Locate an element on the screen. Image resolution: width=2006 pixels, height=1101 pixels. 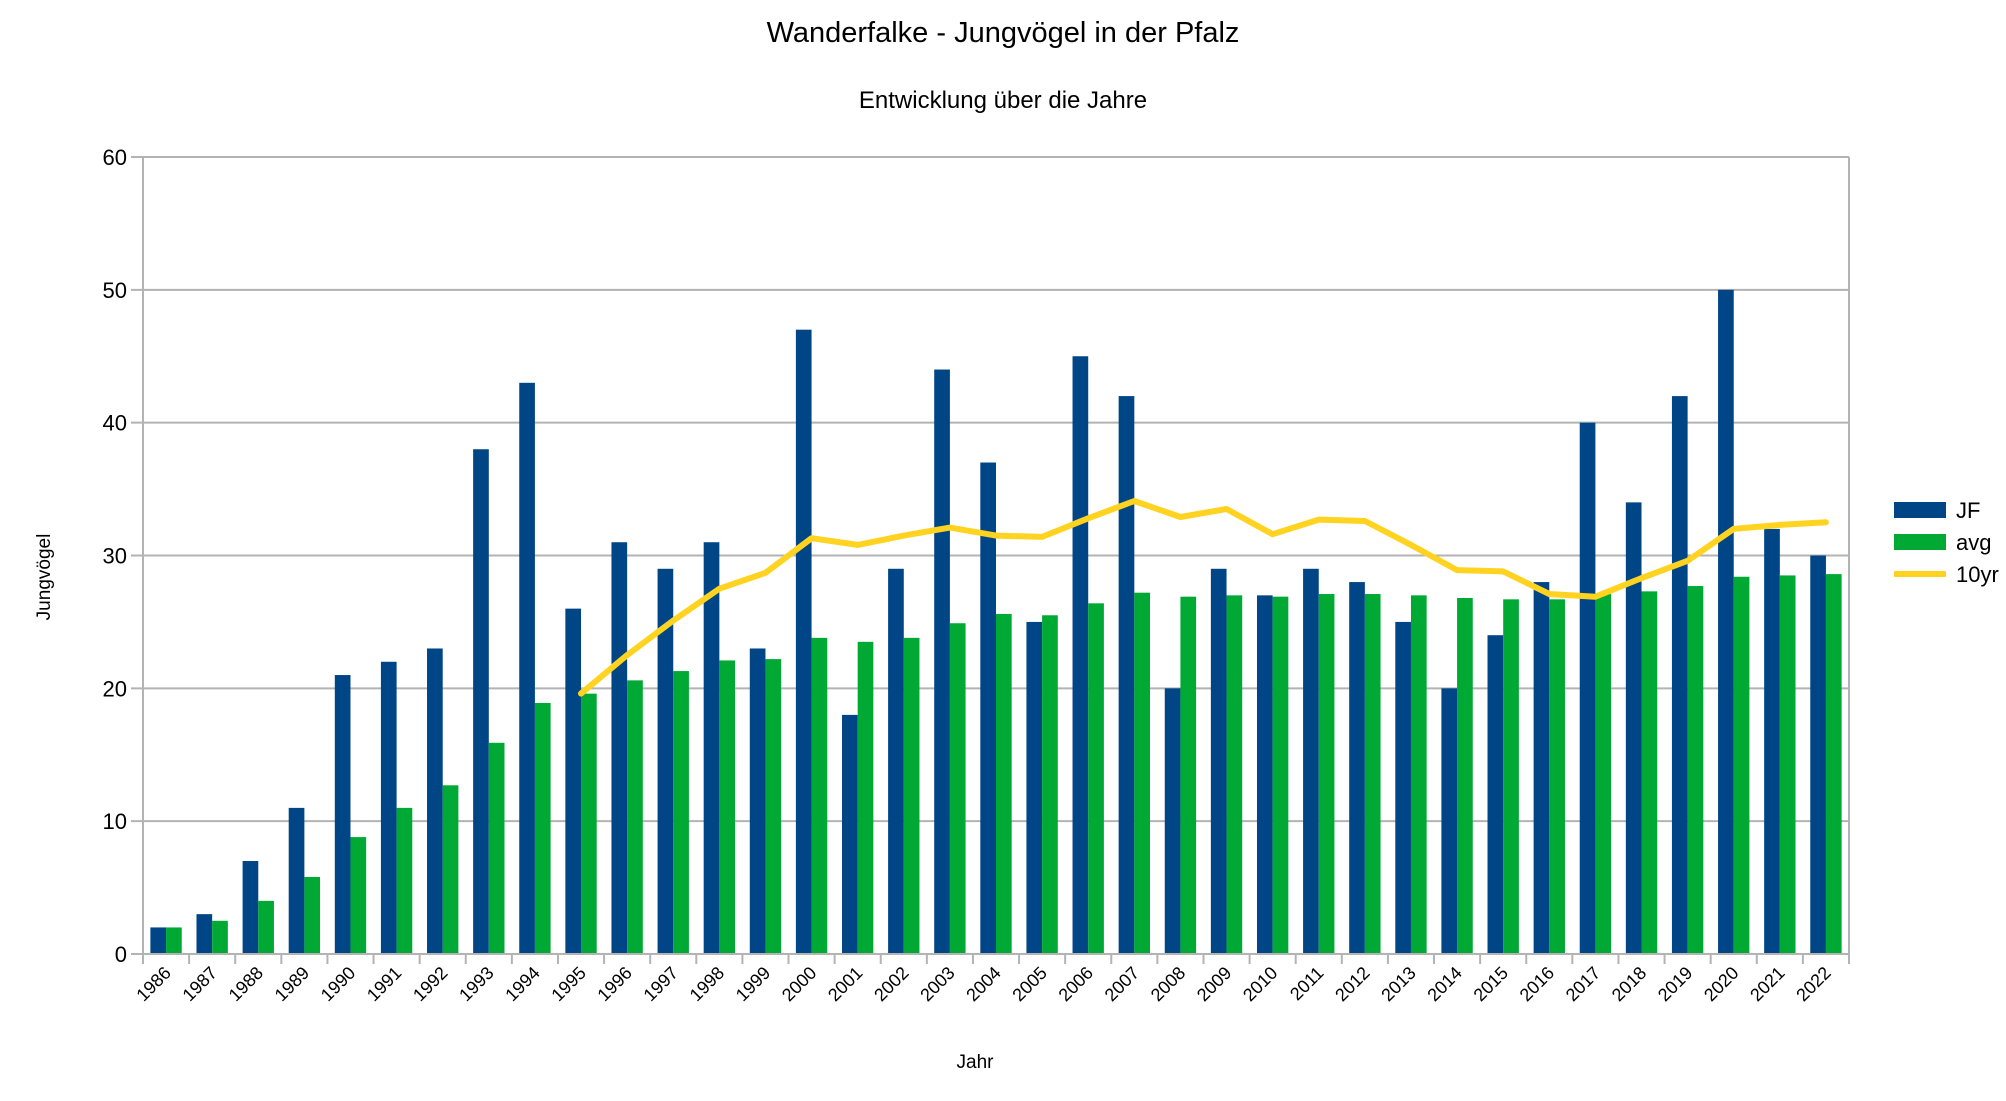
x-tick-label: 2008 is located at coordinates (1168, 984).